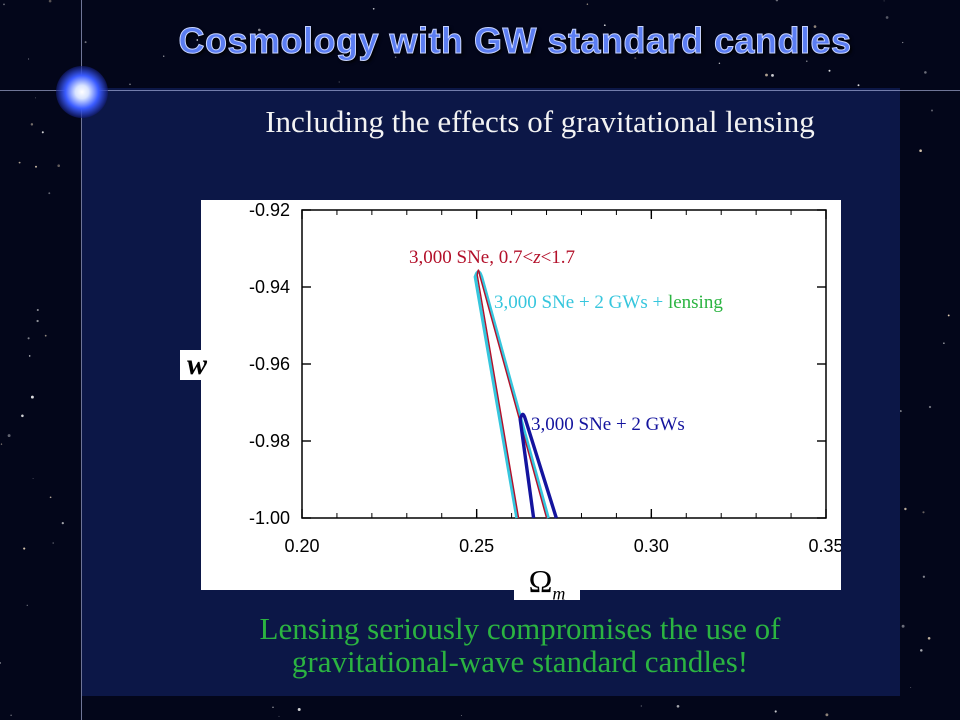 Image resolution: width=960 pixels, height=720 pixels. What do you see at coordinates (824, 546) in the screenshot?
I see `x-tick-label: 0.35` at bounding box center [824, 546].